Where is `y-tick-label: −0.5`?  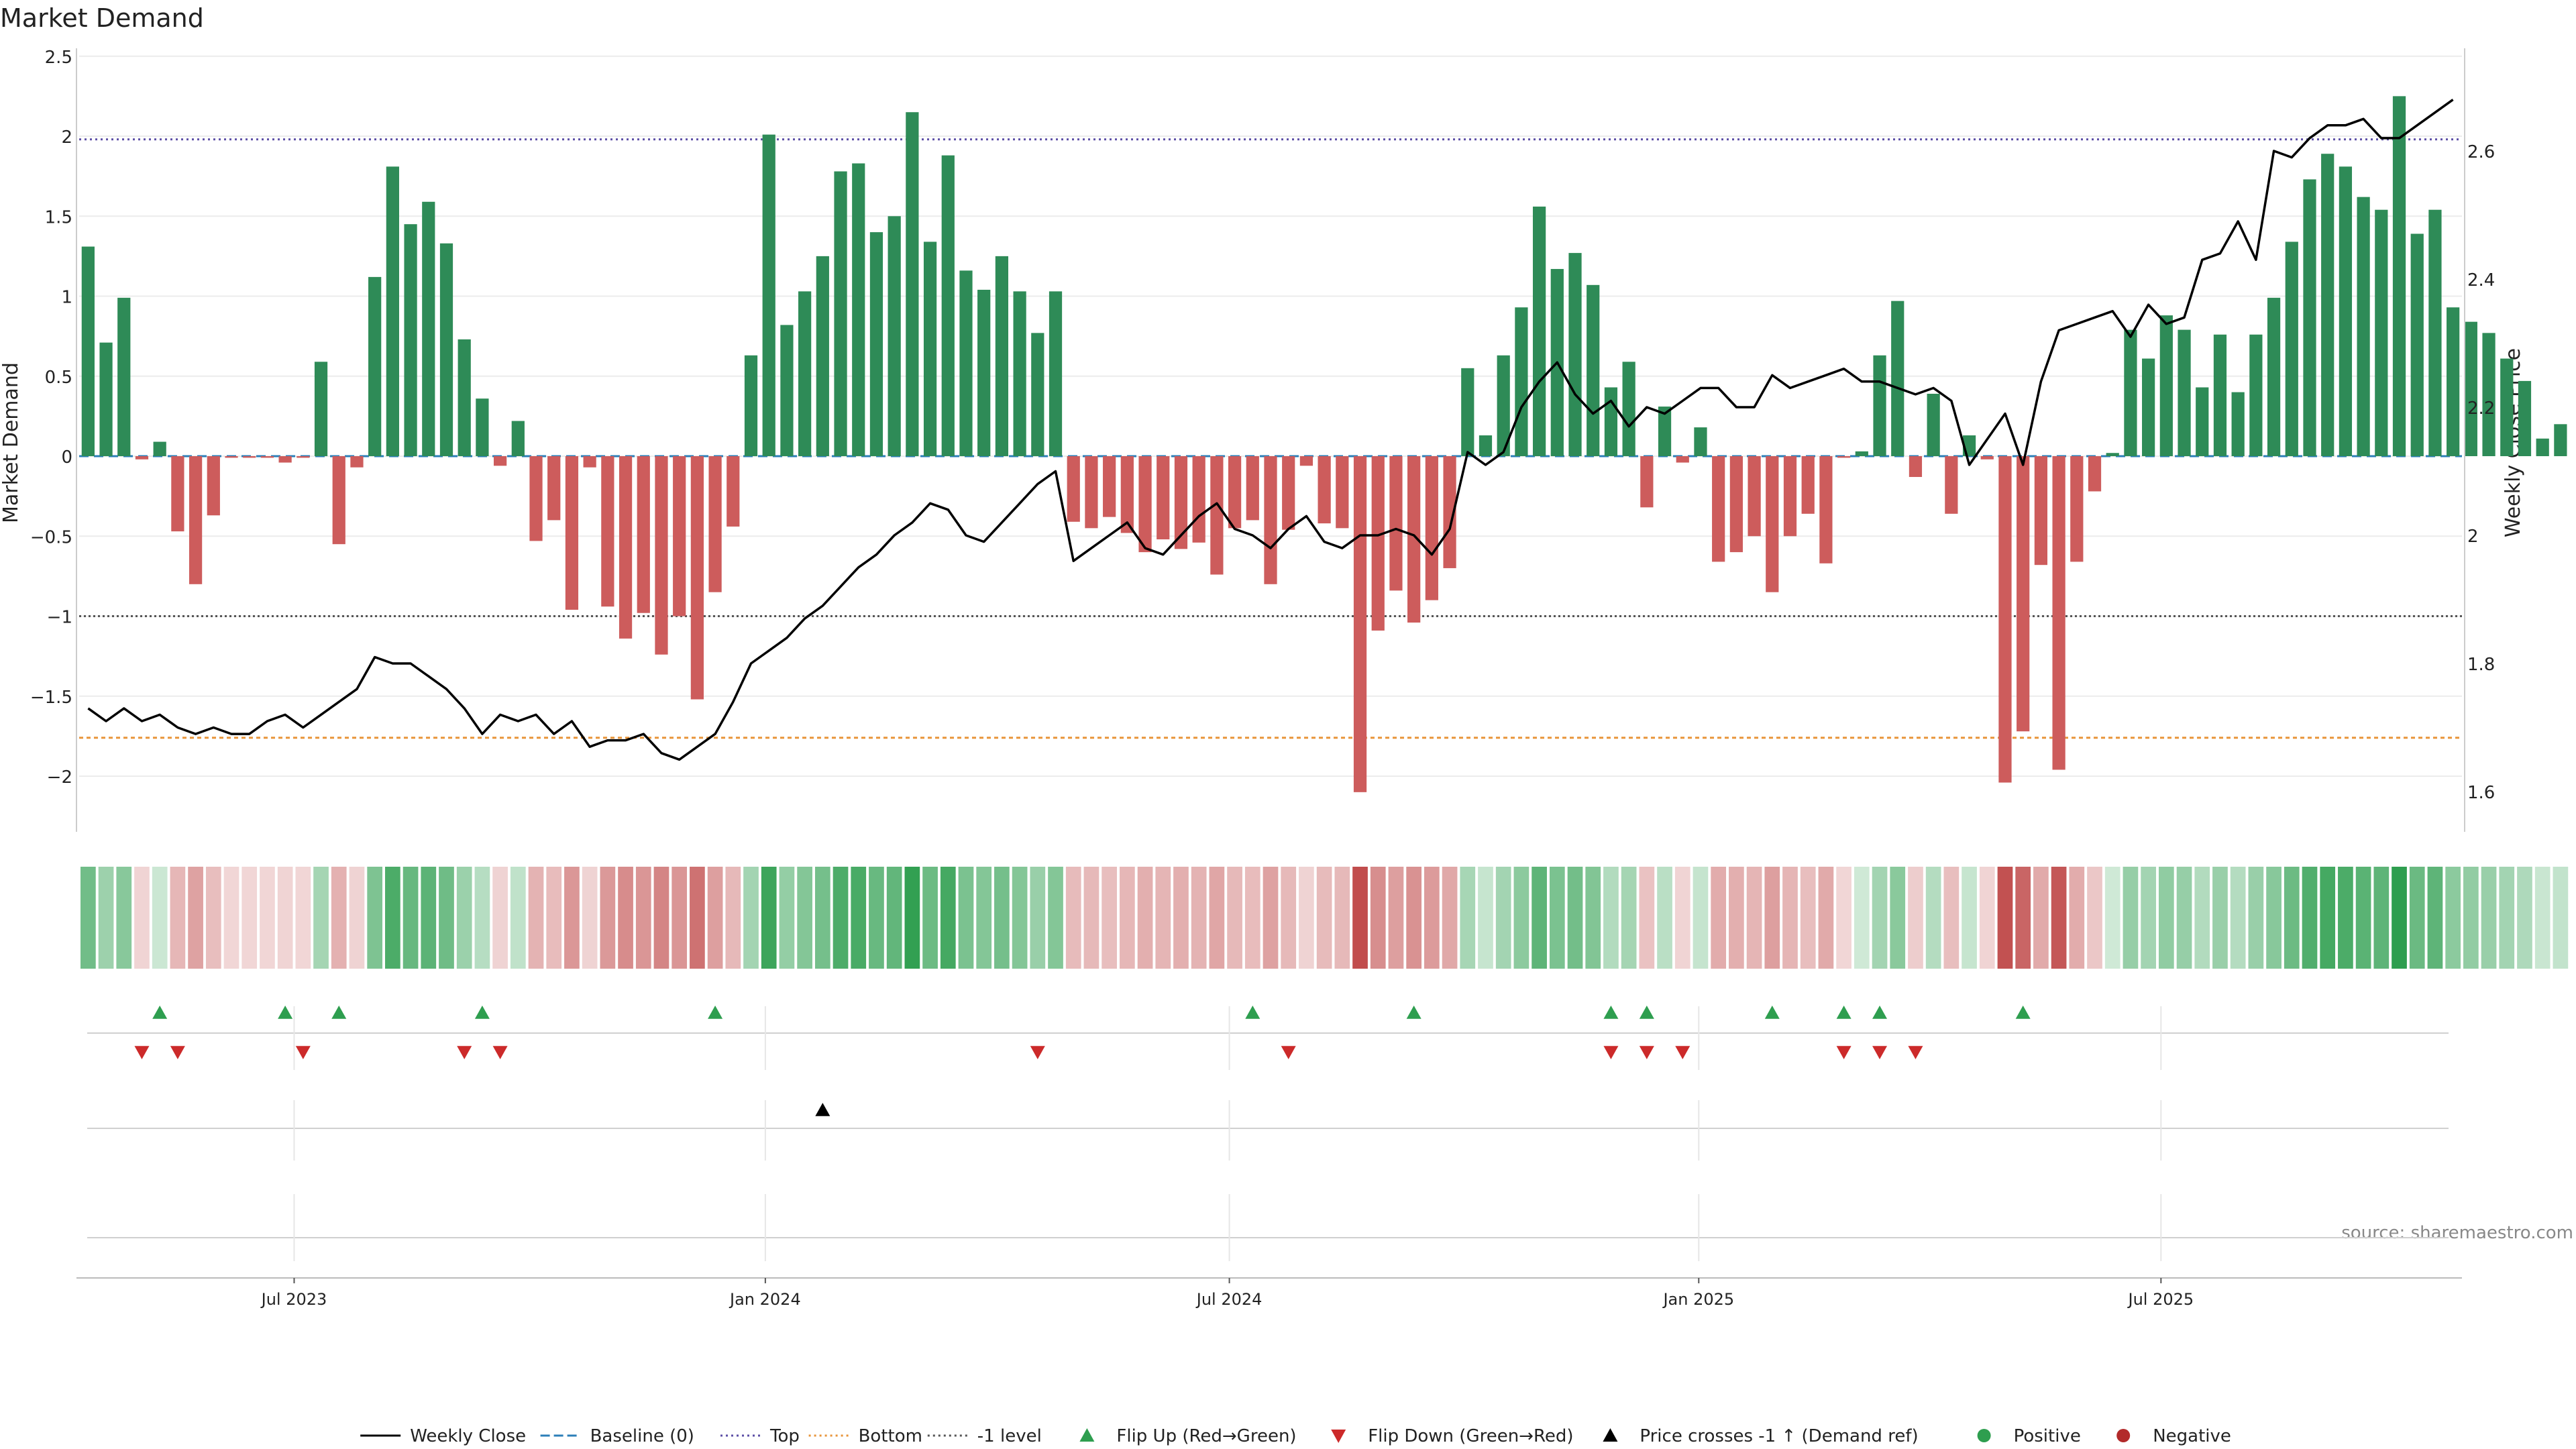 y-tick-label: −0.5 is located at coordinates (51, 537).